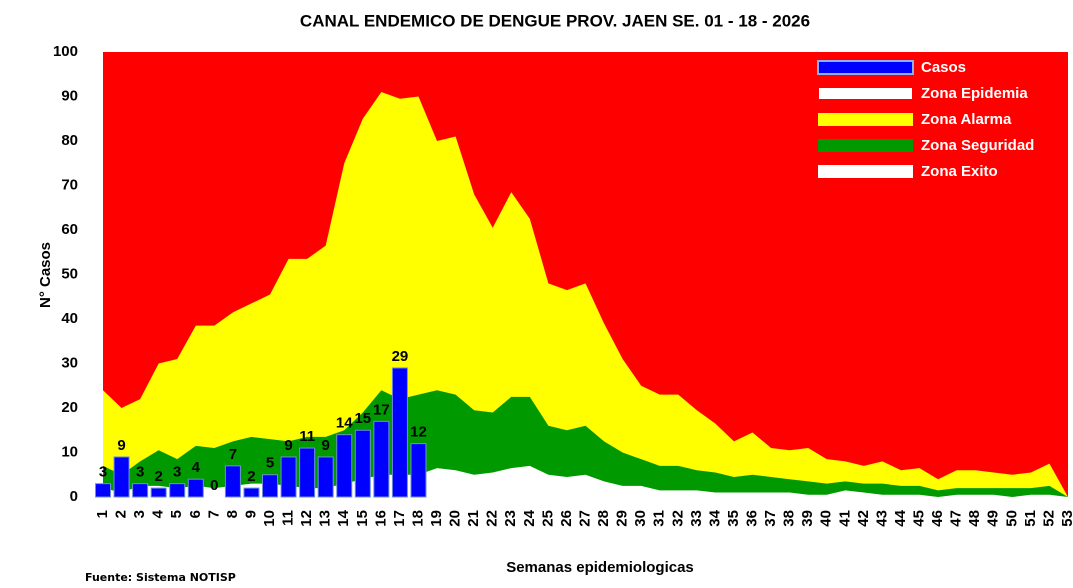  Describe the element at coordinates (213, 514) in the screenshot. I see `x-tick-label: 7` at that location.